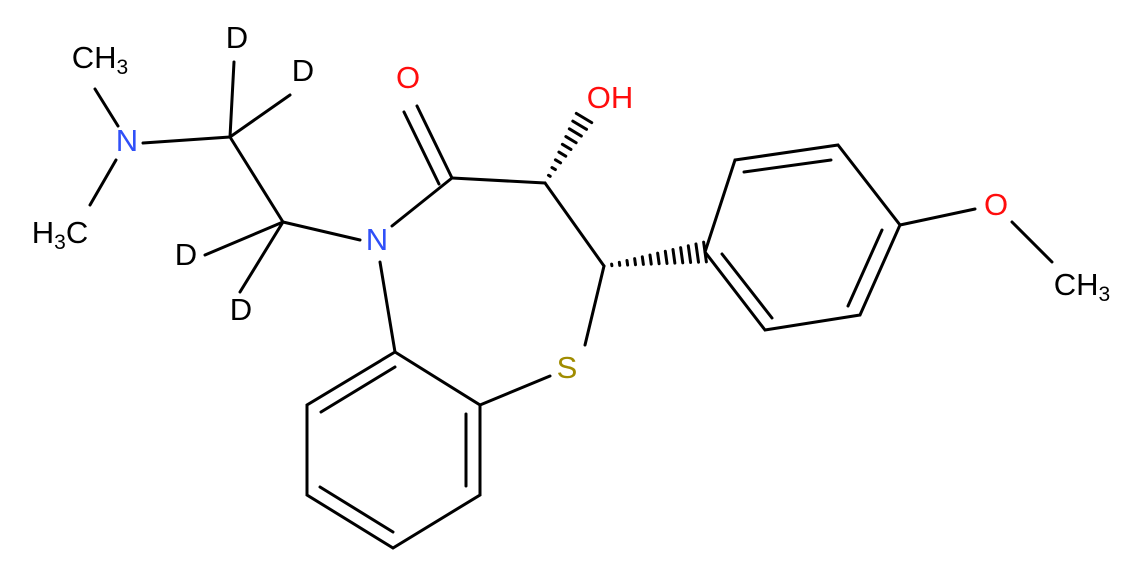  Describe the element at coordinates (627, 189) in the screenshot. I see `hashed-wedges` at that location.